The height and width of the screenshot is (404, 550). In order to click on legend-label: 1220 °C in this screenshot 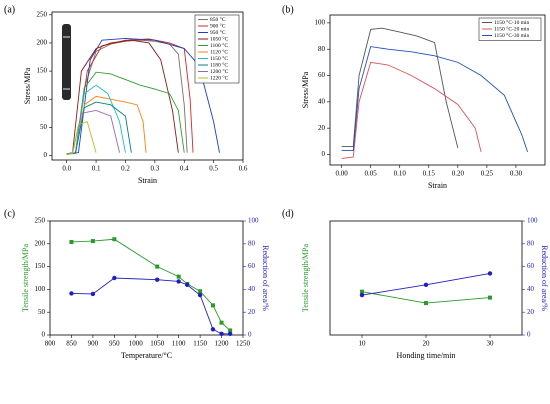, I will do `click(219, 77)`.